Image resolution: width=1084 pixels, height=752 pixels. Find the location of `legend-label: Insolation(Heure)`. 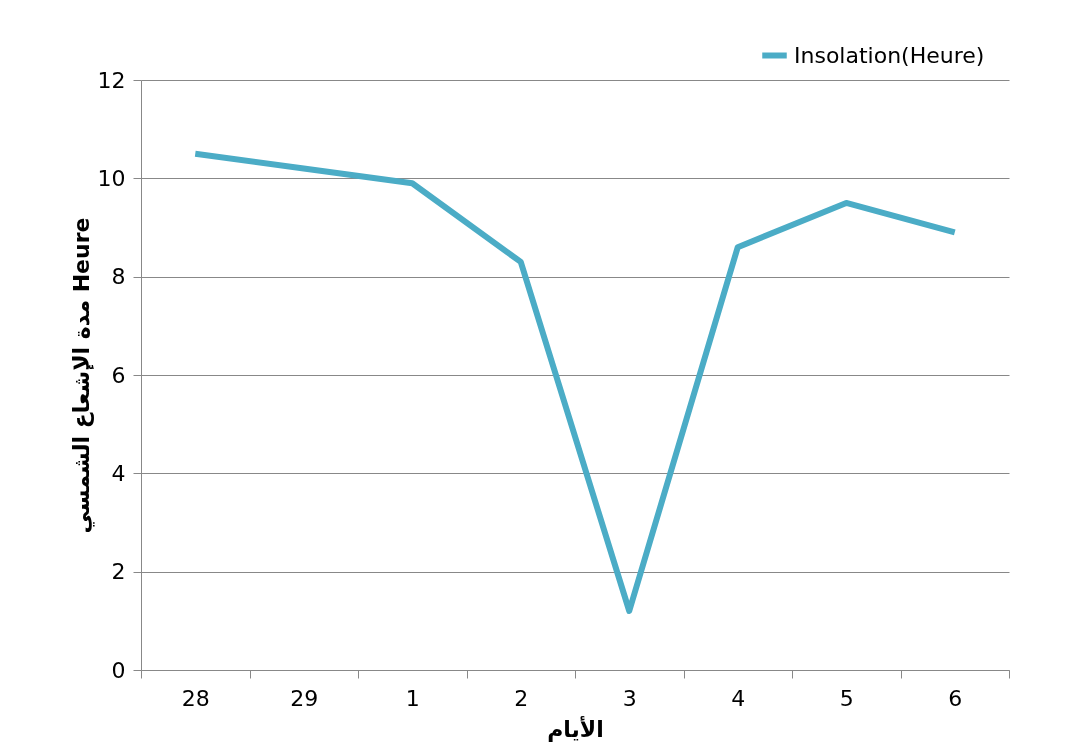

legend-label: Insolation(Heure) is located at coordinates (889, 55).